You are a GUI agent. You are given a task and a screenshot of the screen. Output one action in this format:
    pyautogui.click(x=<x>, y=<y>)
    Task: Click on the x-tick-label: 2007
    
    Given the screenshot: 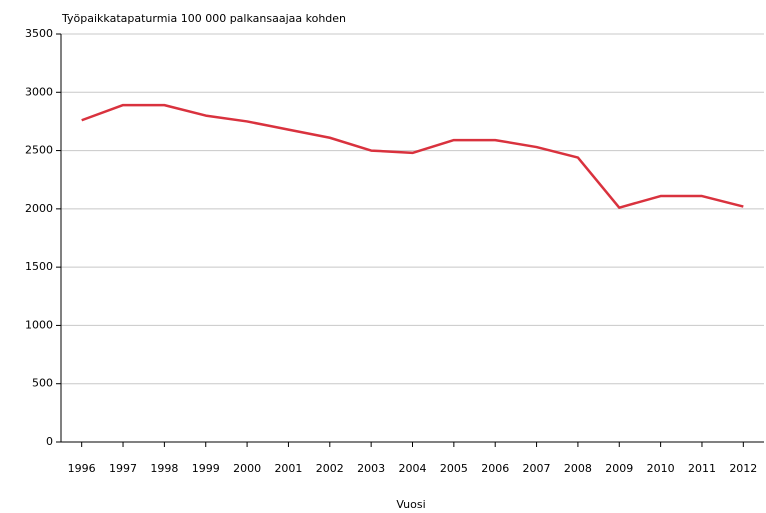 What is the action you would take?
    pyautogui.click(x=537, y=468)
    